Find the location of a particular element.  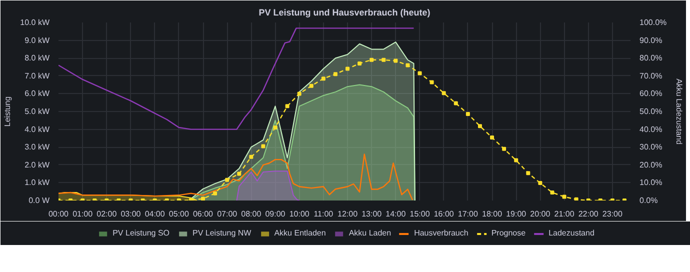

y-tick-label: 7.0 kW is located at coordinates (37, 75).